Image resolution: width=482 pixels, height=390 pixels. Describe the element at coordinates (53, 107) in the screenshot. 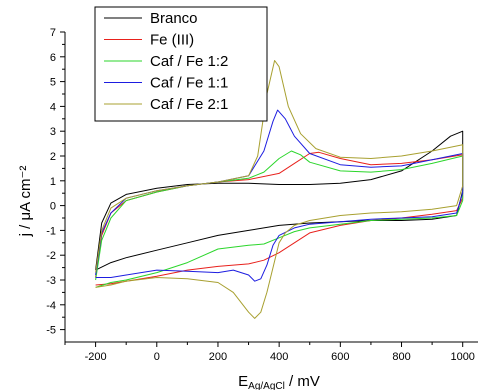

I see `y-tick-label: 4` at that location.